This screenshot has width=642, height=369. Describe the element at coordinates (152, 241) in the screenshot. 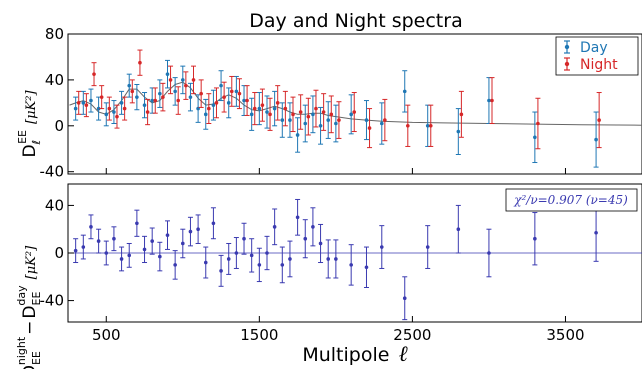

I see `difference-point-10-point` at that location.